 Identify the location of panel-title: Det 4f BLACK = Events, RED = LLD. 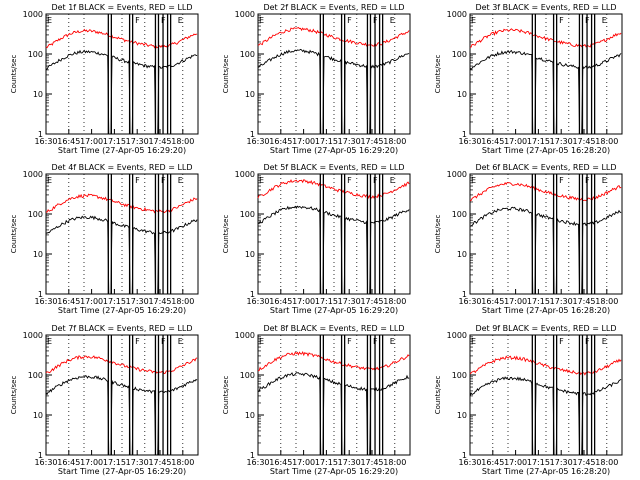
(121, 167).